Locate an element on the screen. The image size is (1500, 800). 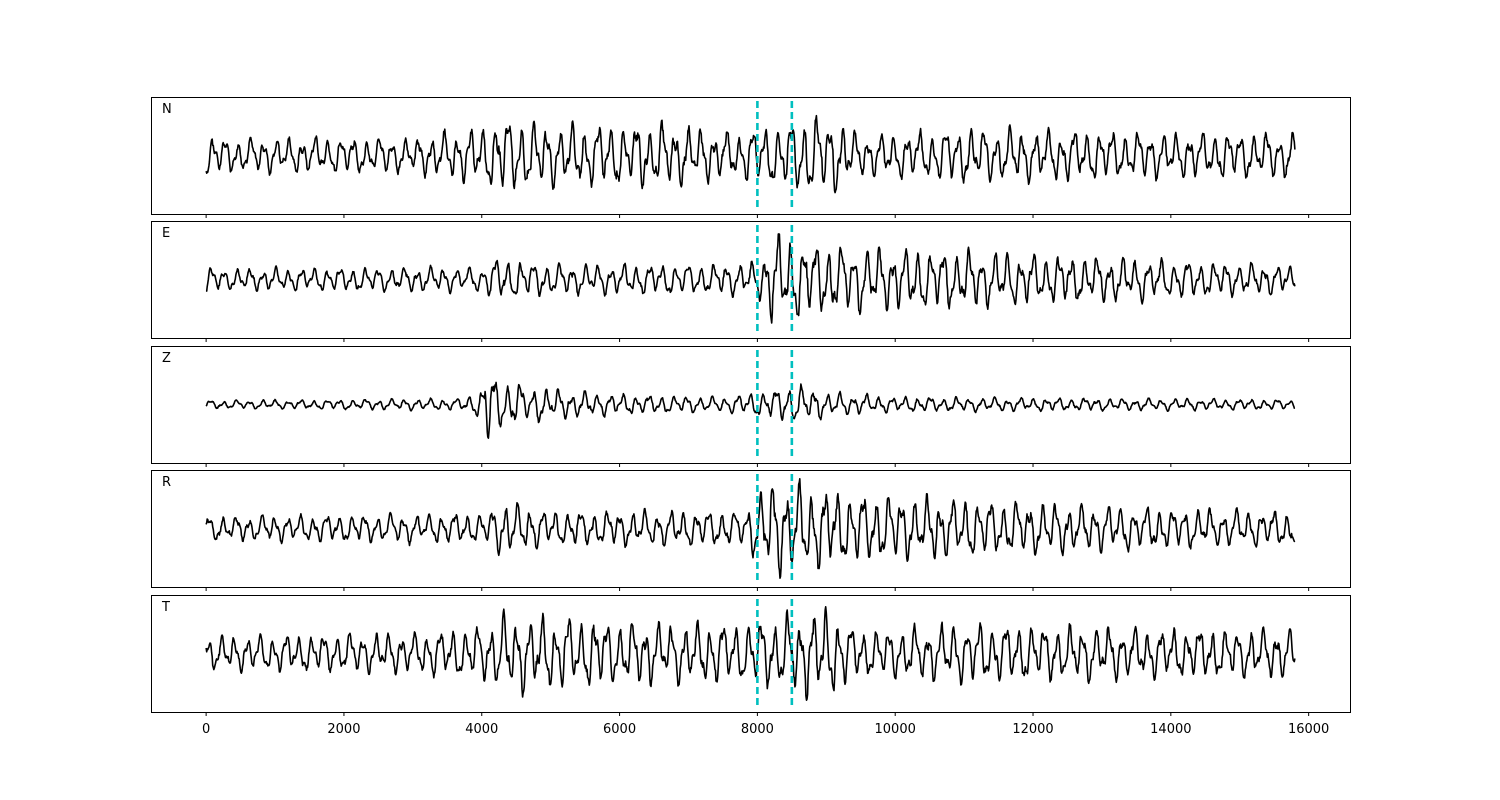
waveform-n is located at coordinates (750, 154).